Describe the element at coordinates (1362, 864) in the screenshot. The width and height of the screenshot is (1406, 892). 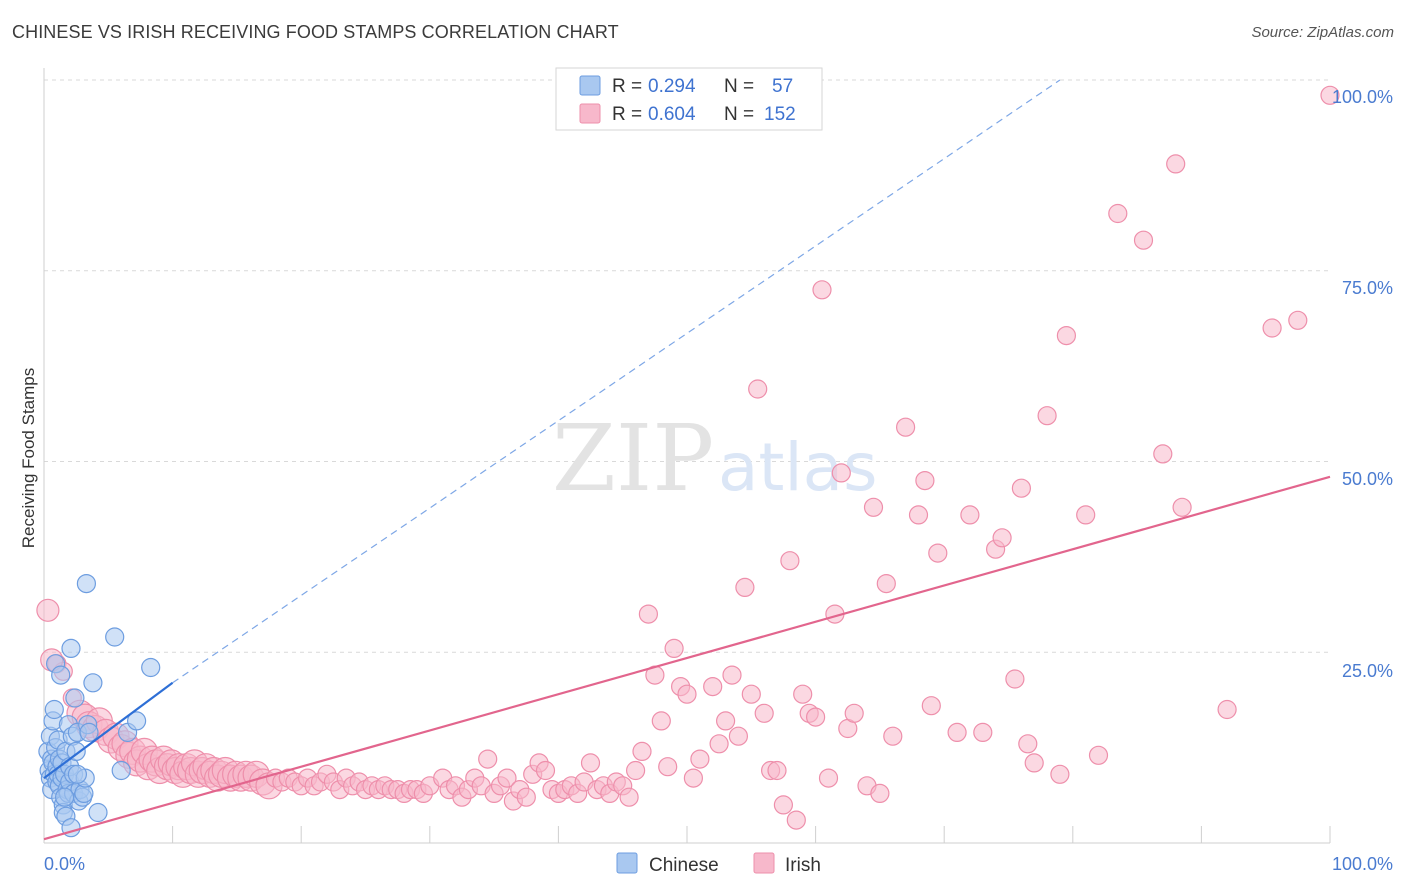
I see `x-tick-label-max: 100.0%` at that location.